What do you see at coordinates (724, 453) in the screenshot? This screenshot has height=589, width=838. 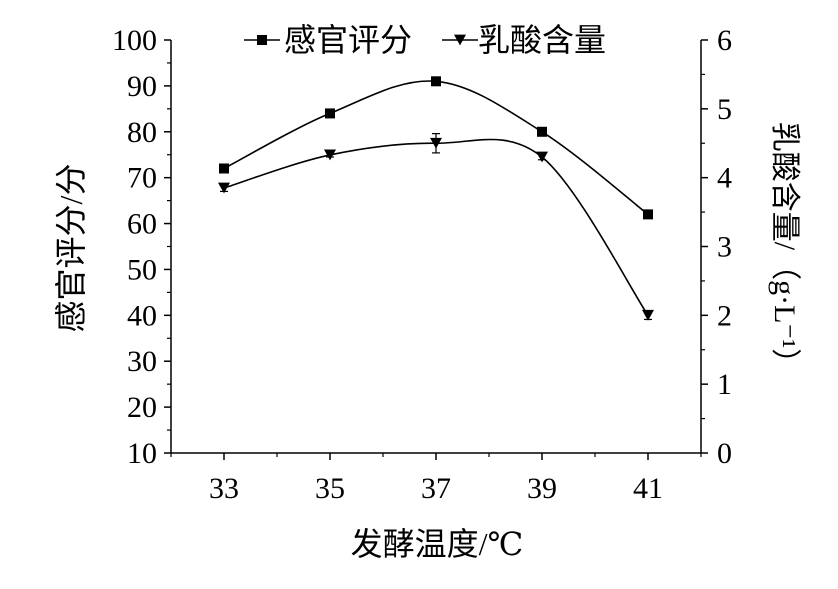 I see `y-right-tick-label: 0` at bounding box center [724, 453].